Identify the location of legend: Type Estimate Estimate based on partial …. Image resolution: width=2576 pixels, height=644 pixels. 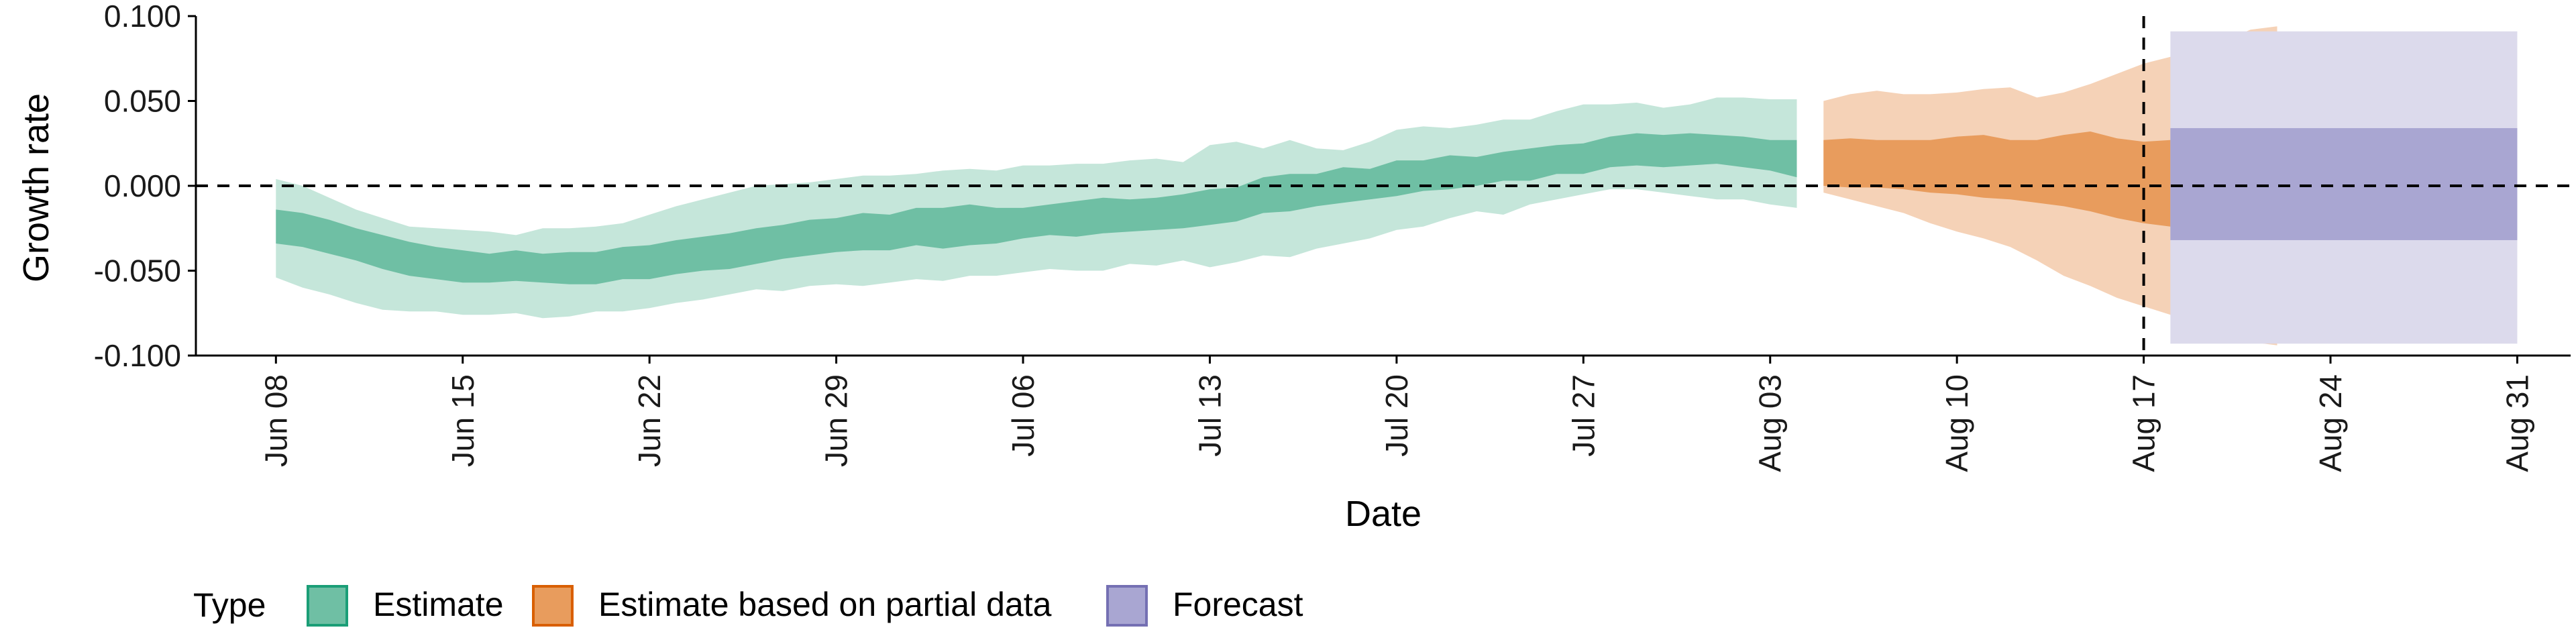
(748, 606).